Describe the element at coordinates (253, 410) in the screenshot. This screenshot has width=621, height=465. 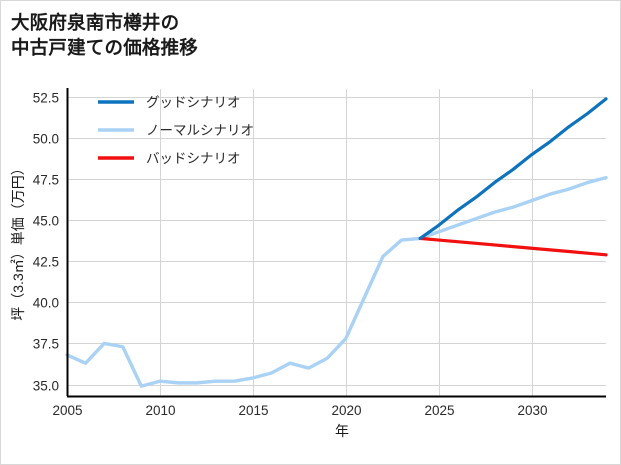
I see `x-tick-label: 2015` at that location.